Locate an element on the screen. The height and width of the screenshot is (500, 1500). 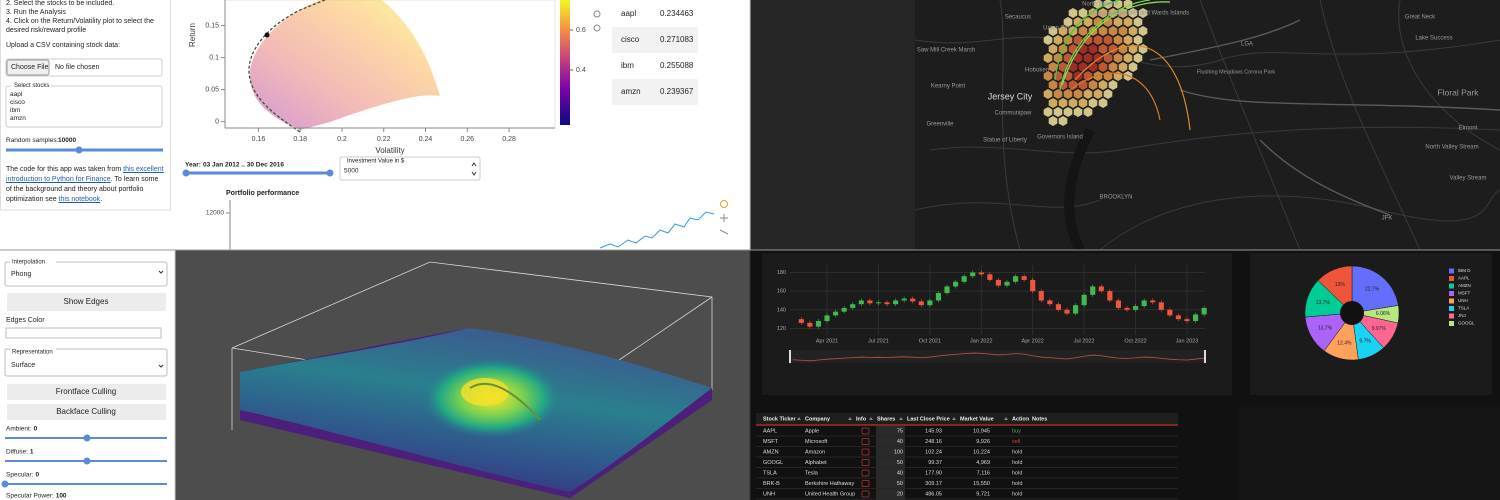
map-label: Hoboken is located at coordinates (1037, 71).